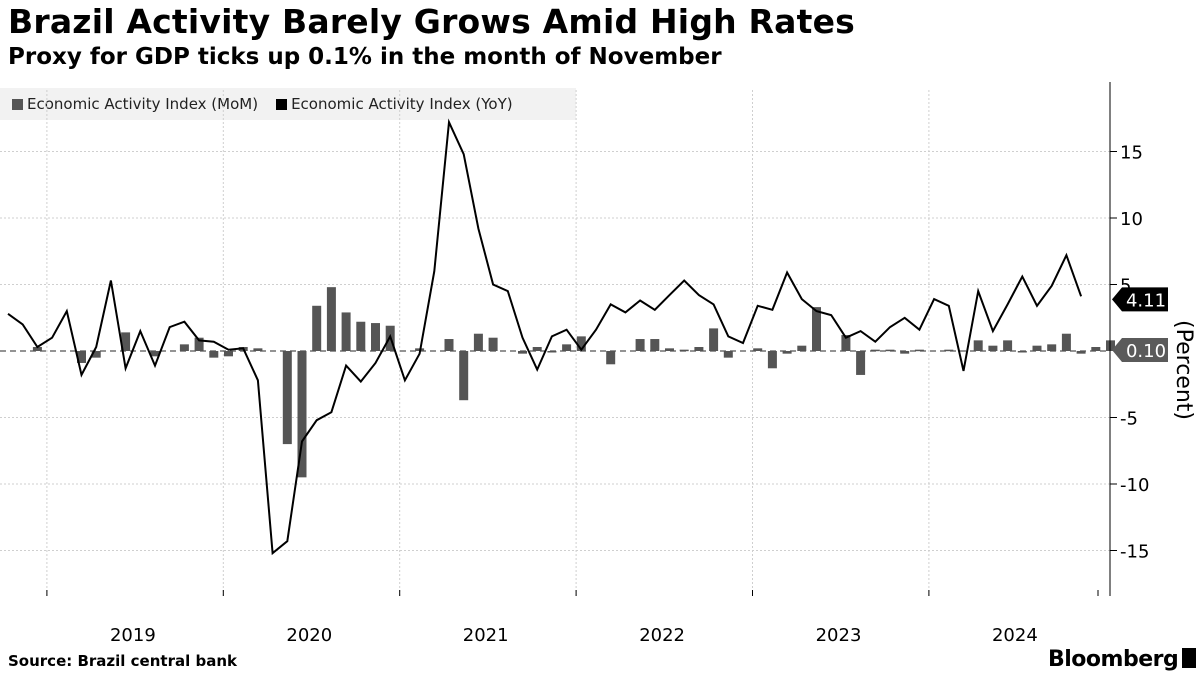  What do you see at coordinates (402, 104) in the screenshot?
I see `legend-label-yoy: Economic Activity Index (YoY)` at bounding box center [402, 104].